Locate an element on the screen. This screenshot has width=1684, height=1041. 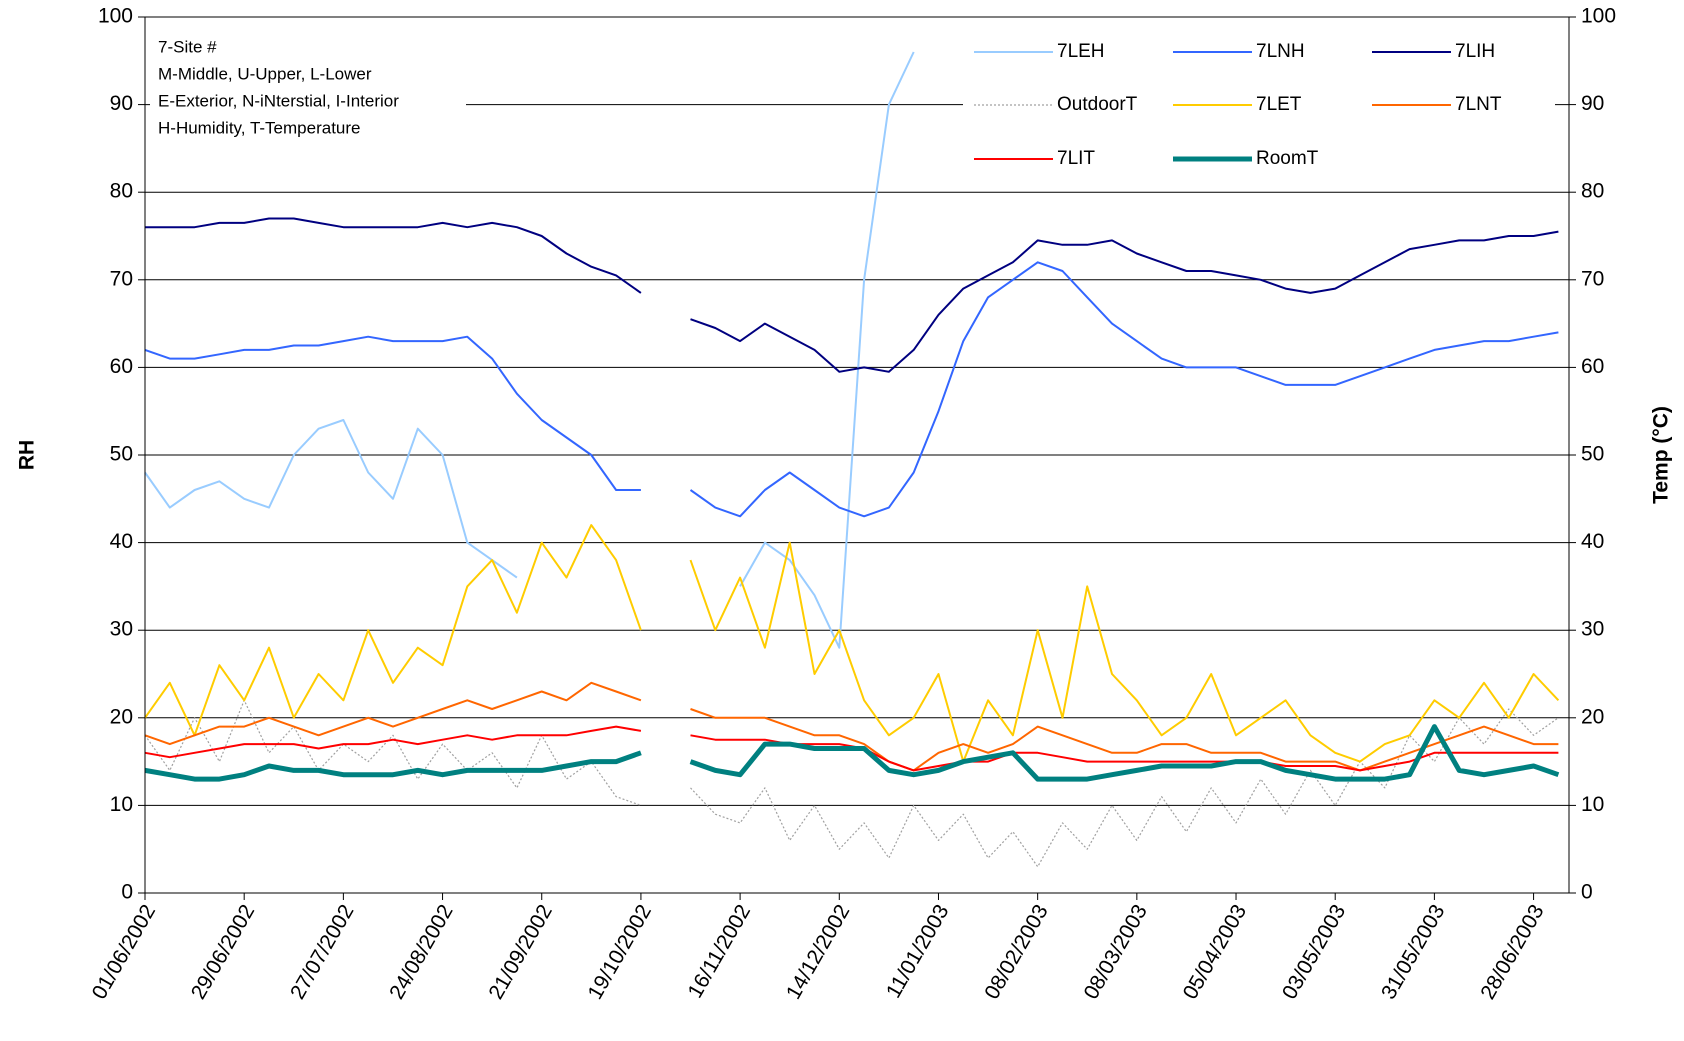
legend-label: 7LIH is located at coordinates (1475, 51).